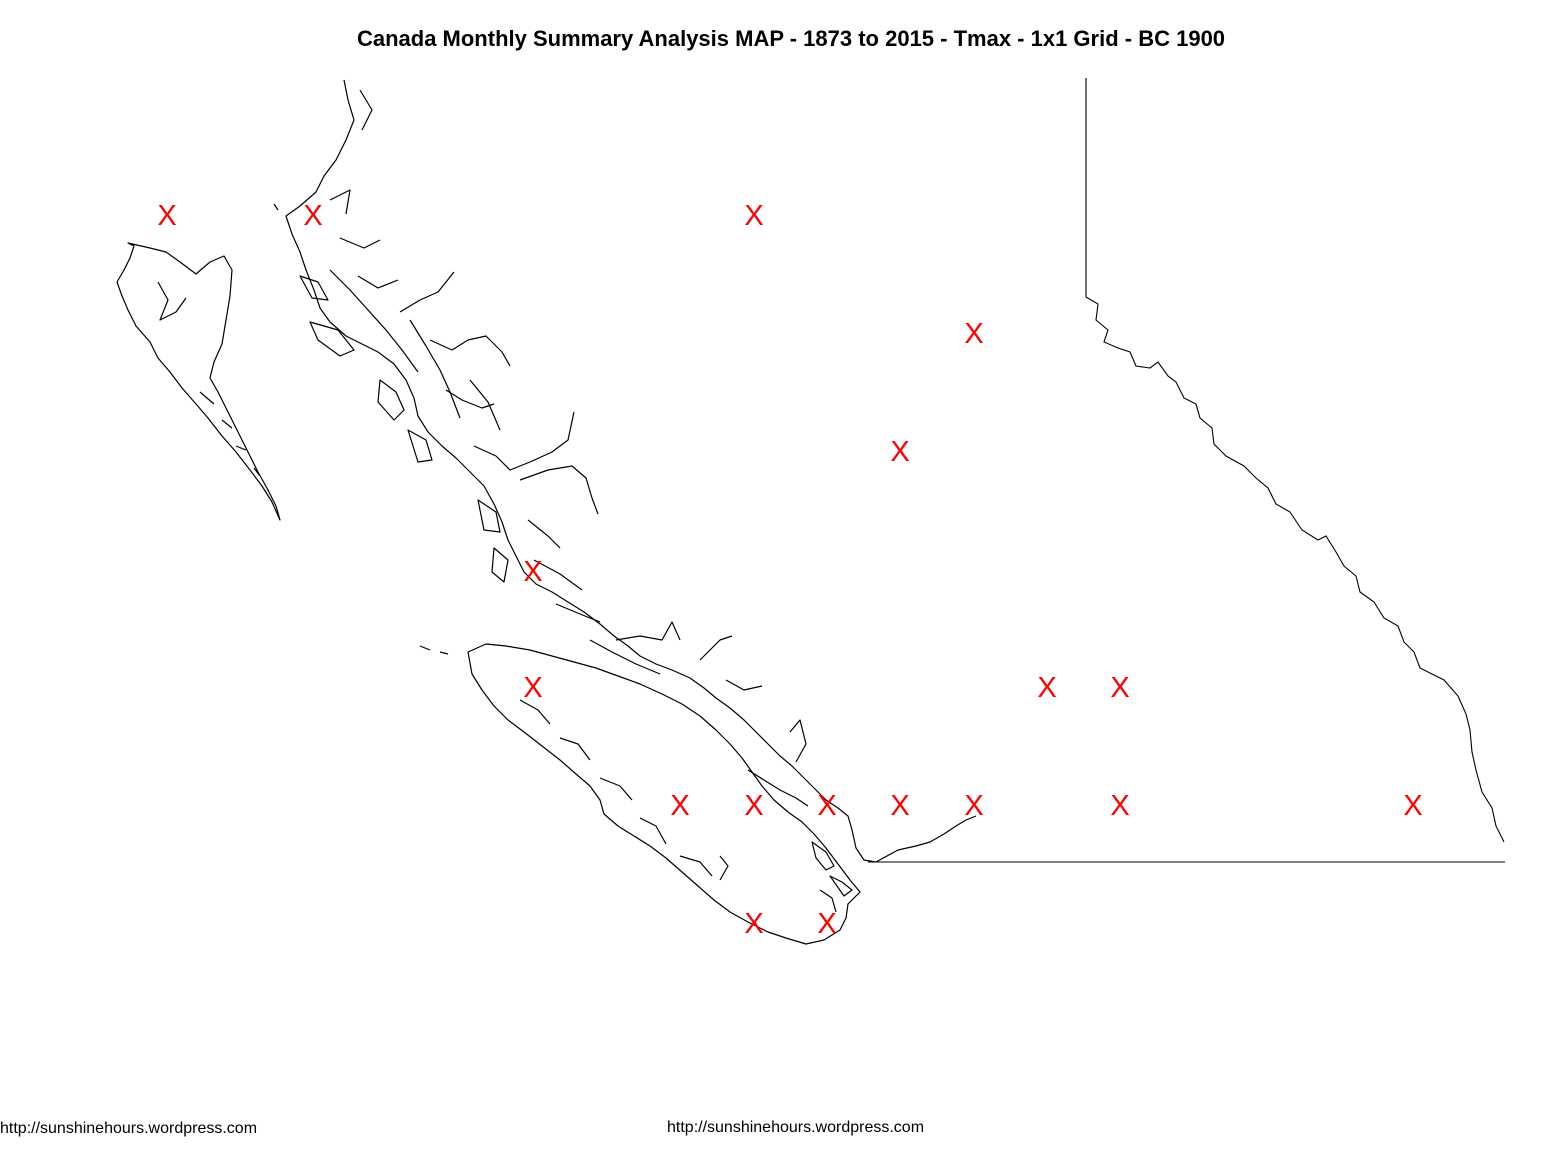  I want to click on grid-marker-8: X, so click(1046, 688).